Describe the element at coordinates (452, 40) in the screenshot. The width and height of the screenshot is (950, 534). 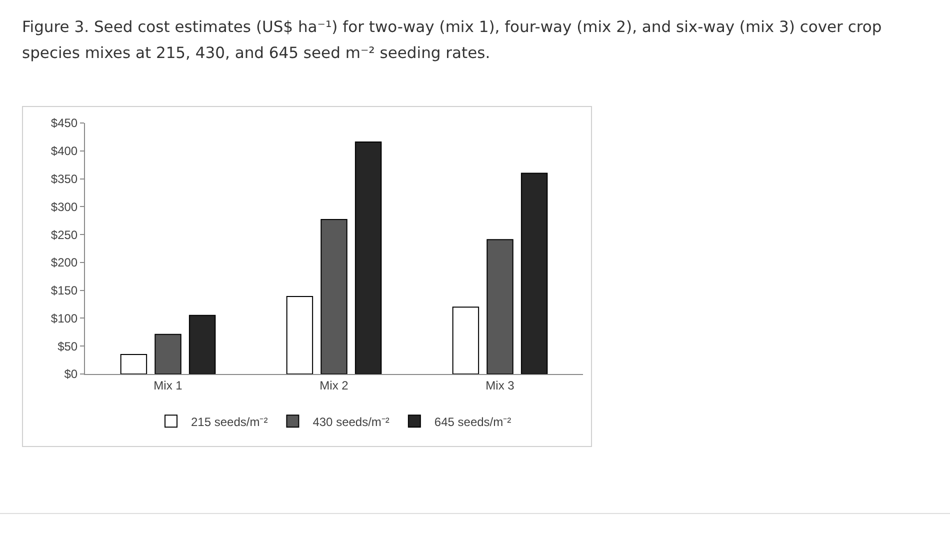
I see `chart-title: Figure 3. Seed cost estimates (US$ ha⁻¹) for two-way (mix 1), four-way (mix 2), and six-way (mix 3) cover crop species mixes at 215, 430, and 645 seed m⁻² seeding rates.` at that location.